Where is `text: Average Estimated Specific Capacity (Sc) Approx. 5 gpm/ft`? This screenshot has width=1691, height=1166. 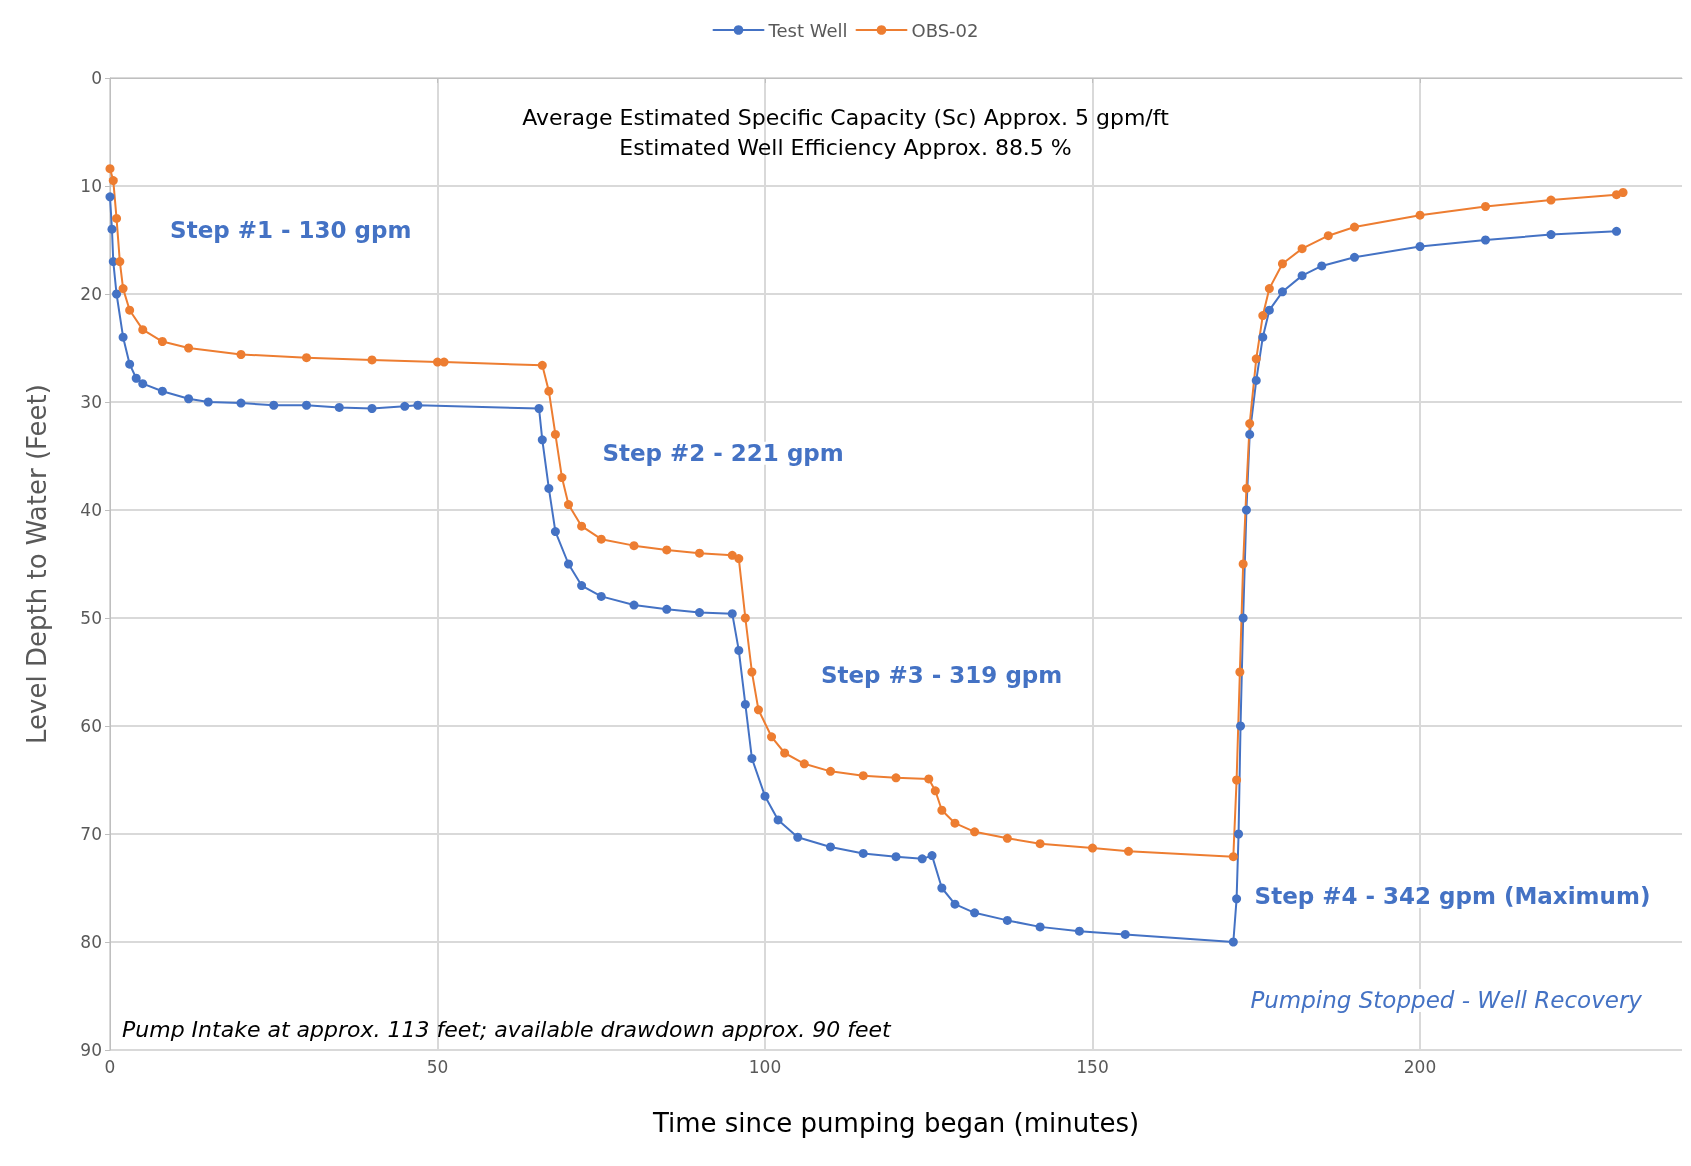
text: Average Estimated Specific Capacity (Sc) Approx. 5 gpm/ft is located at coordinates (846, 117).